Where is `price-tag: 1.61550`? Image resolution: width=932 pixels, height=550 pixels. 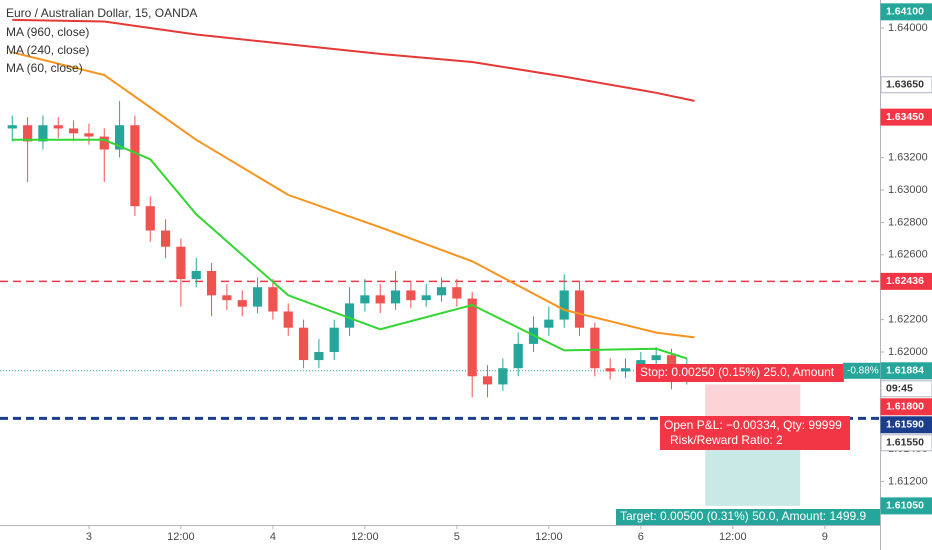 price-tag: 1.61550 is located at coordinates (905, 443).